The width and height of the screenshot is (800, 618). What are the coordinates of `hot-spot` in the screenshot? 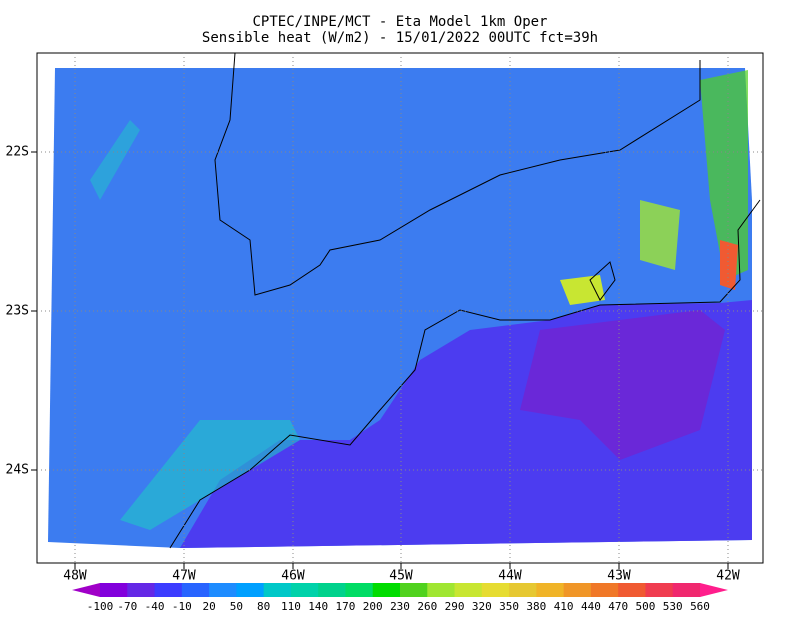 It's located at (729, 265).